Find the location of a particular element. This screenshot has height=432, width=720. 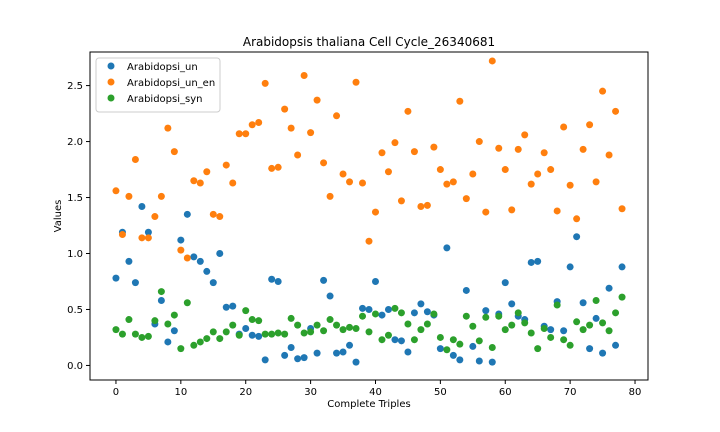

y-axis-label: Values is located at coordinates (58, 216).